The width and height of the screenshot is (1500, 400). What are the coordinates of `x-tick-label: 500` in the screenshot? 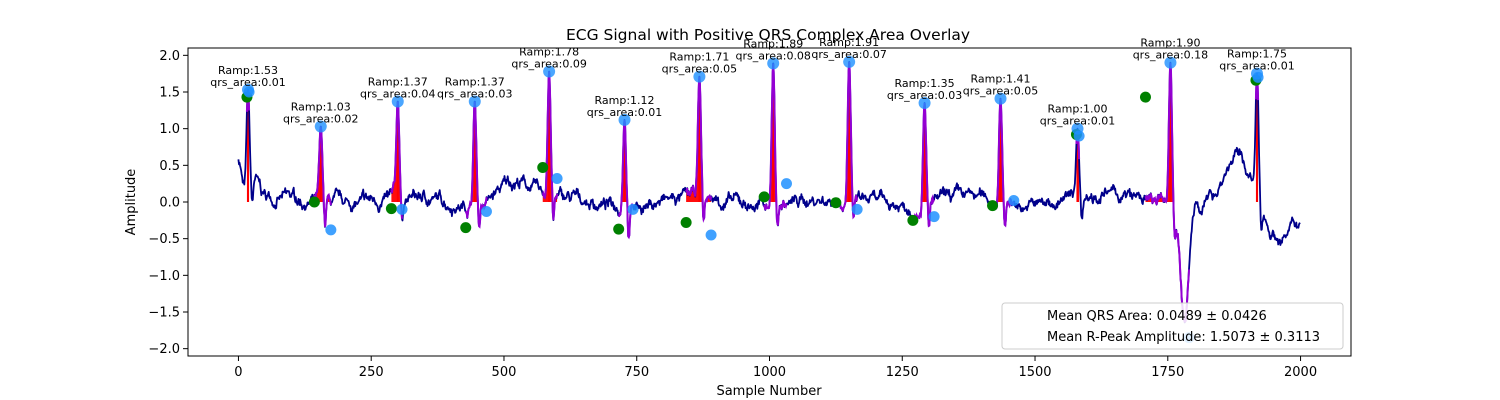 It's located at (504, 372).